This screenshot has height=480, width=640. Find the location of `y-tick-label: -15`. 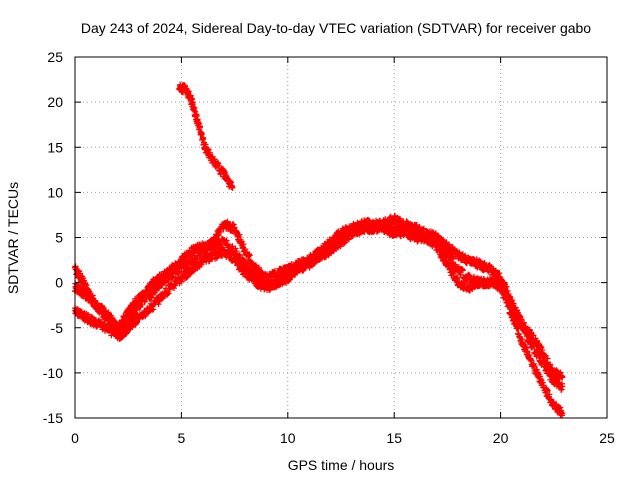

y-tick-label: -15 is located at coordinates (53, 418).